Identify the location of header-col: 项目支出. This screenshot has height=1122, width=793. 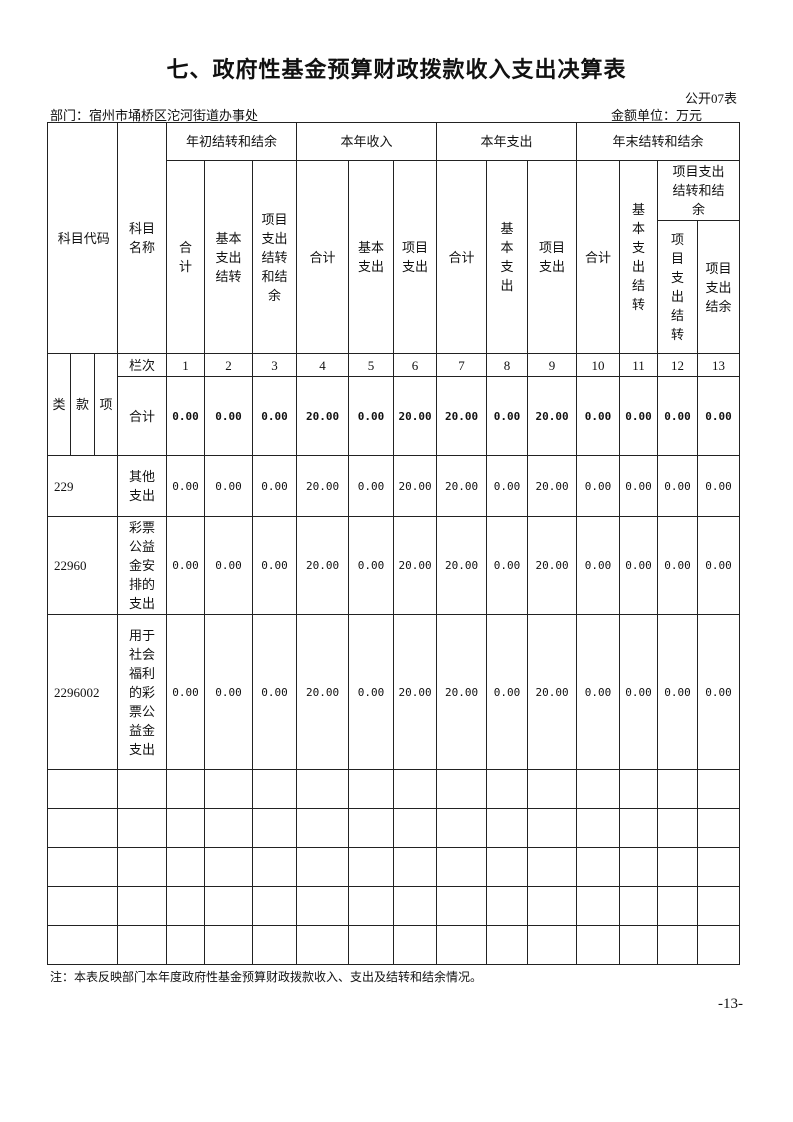
(552, 257).